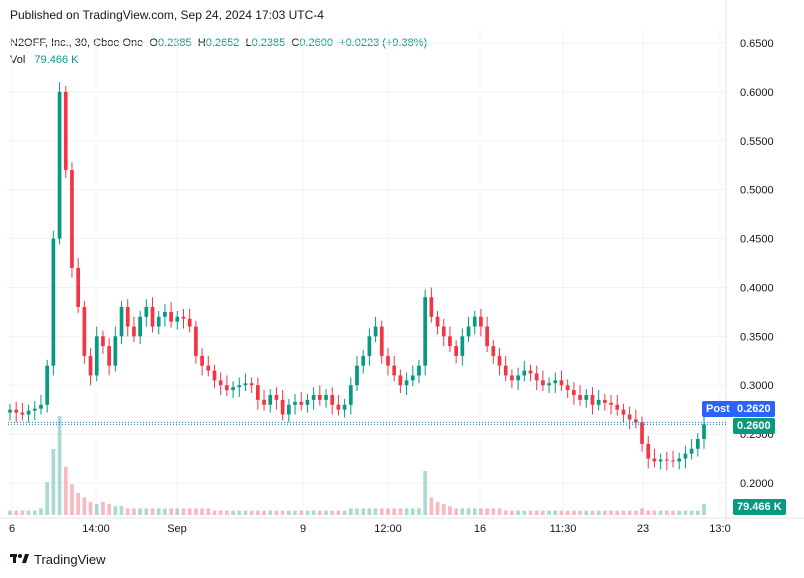  I want to click on y-tick-label: 0.5000, so click(757, 191).